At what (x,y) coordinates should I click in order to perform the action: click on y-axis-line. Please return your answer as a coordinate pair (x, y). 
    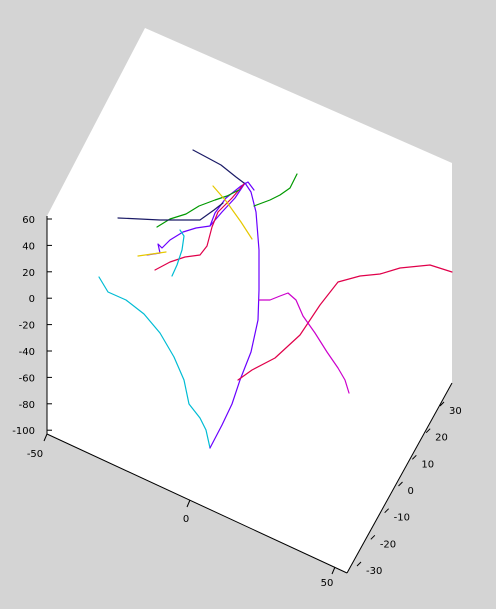
    Looking at the image, I should click on (399, 478).